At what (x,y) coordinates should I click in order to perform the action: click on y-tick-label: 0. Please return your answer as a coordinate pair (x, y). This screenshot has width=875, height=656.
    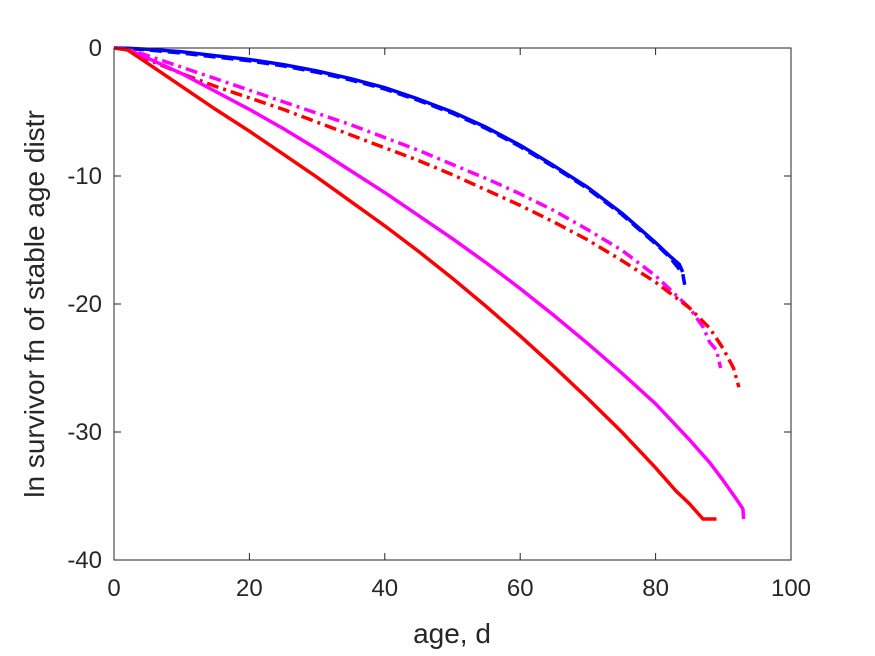
    Looking at the image, I should click on (95, 48).